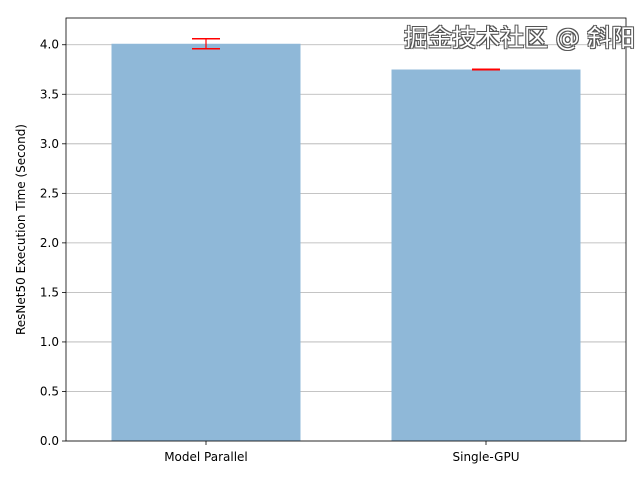  I want to click on y-tick-label: 4.0, so click(49, 45).